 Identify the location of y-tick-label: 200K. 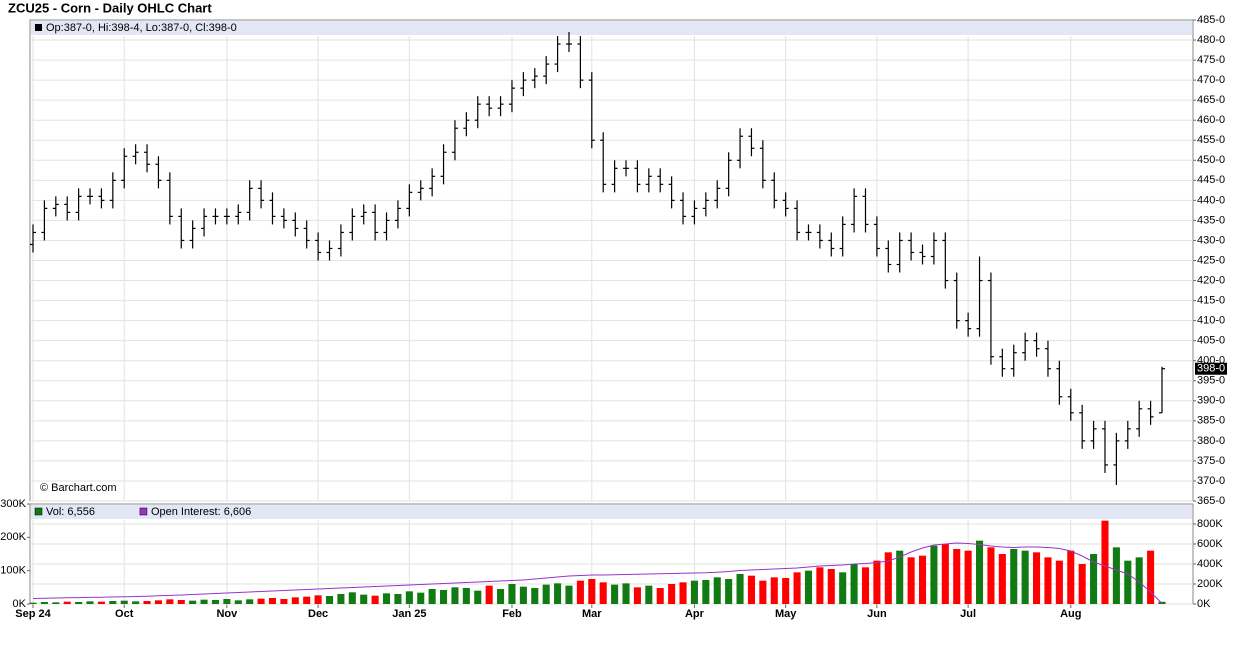
(13, 537).